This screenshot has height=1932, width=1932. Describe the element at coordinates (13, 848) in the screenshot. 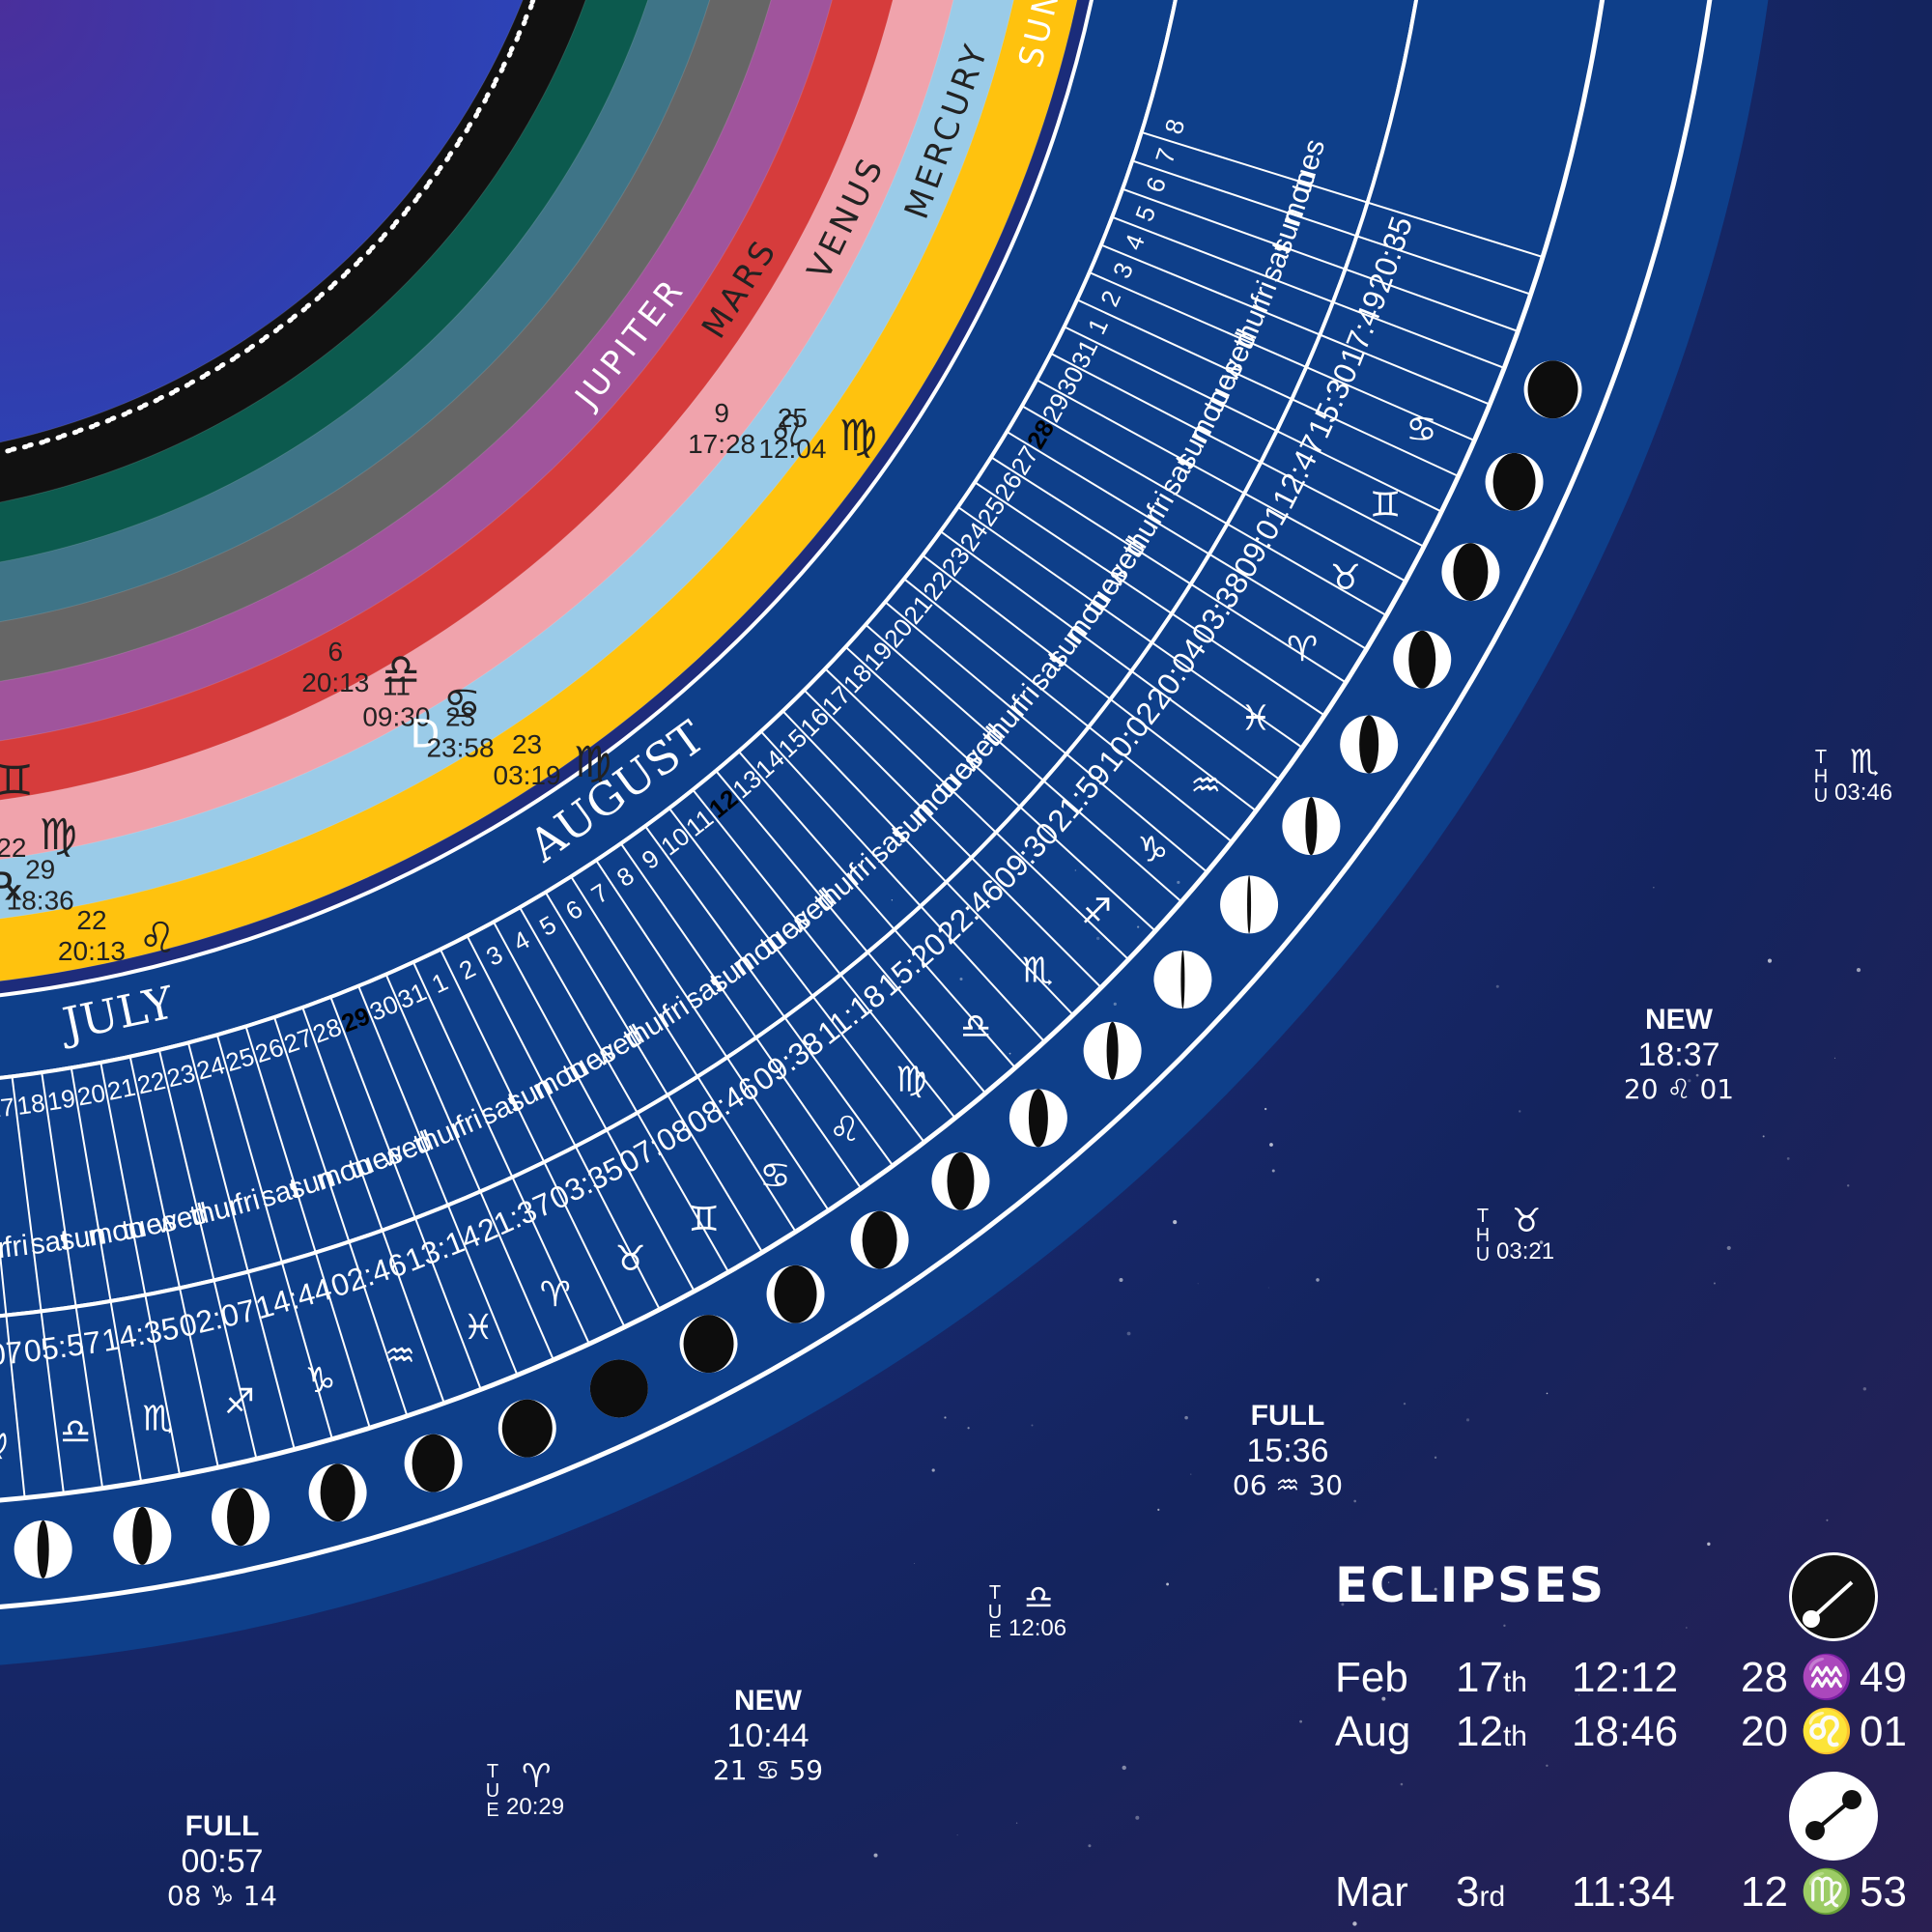

I see `marker-time: 18:22` at that location.